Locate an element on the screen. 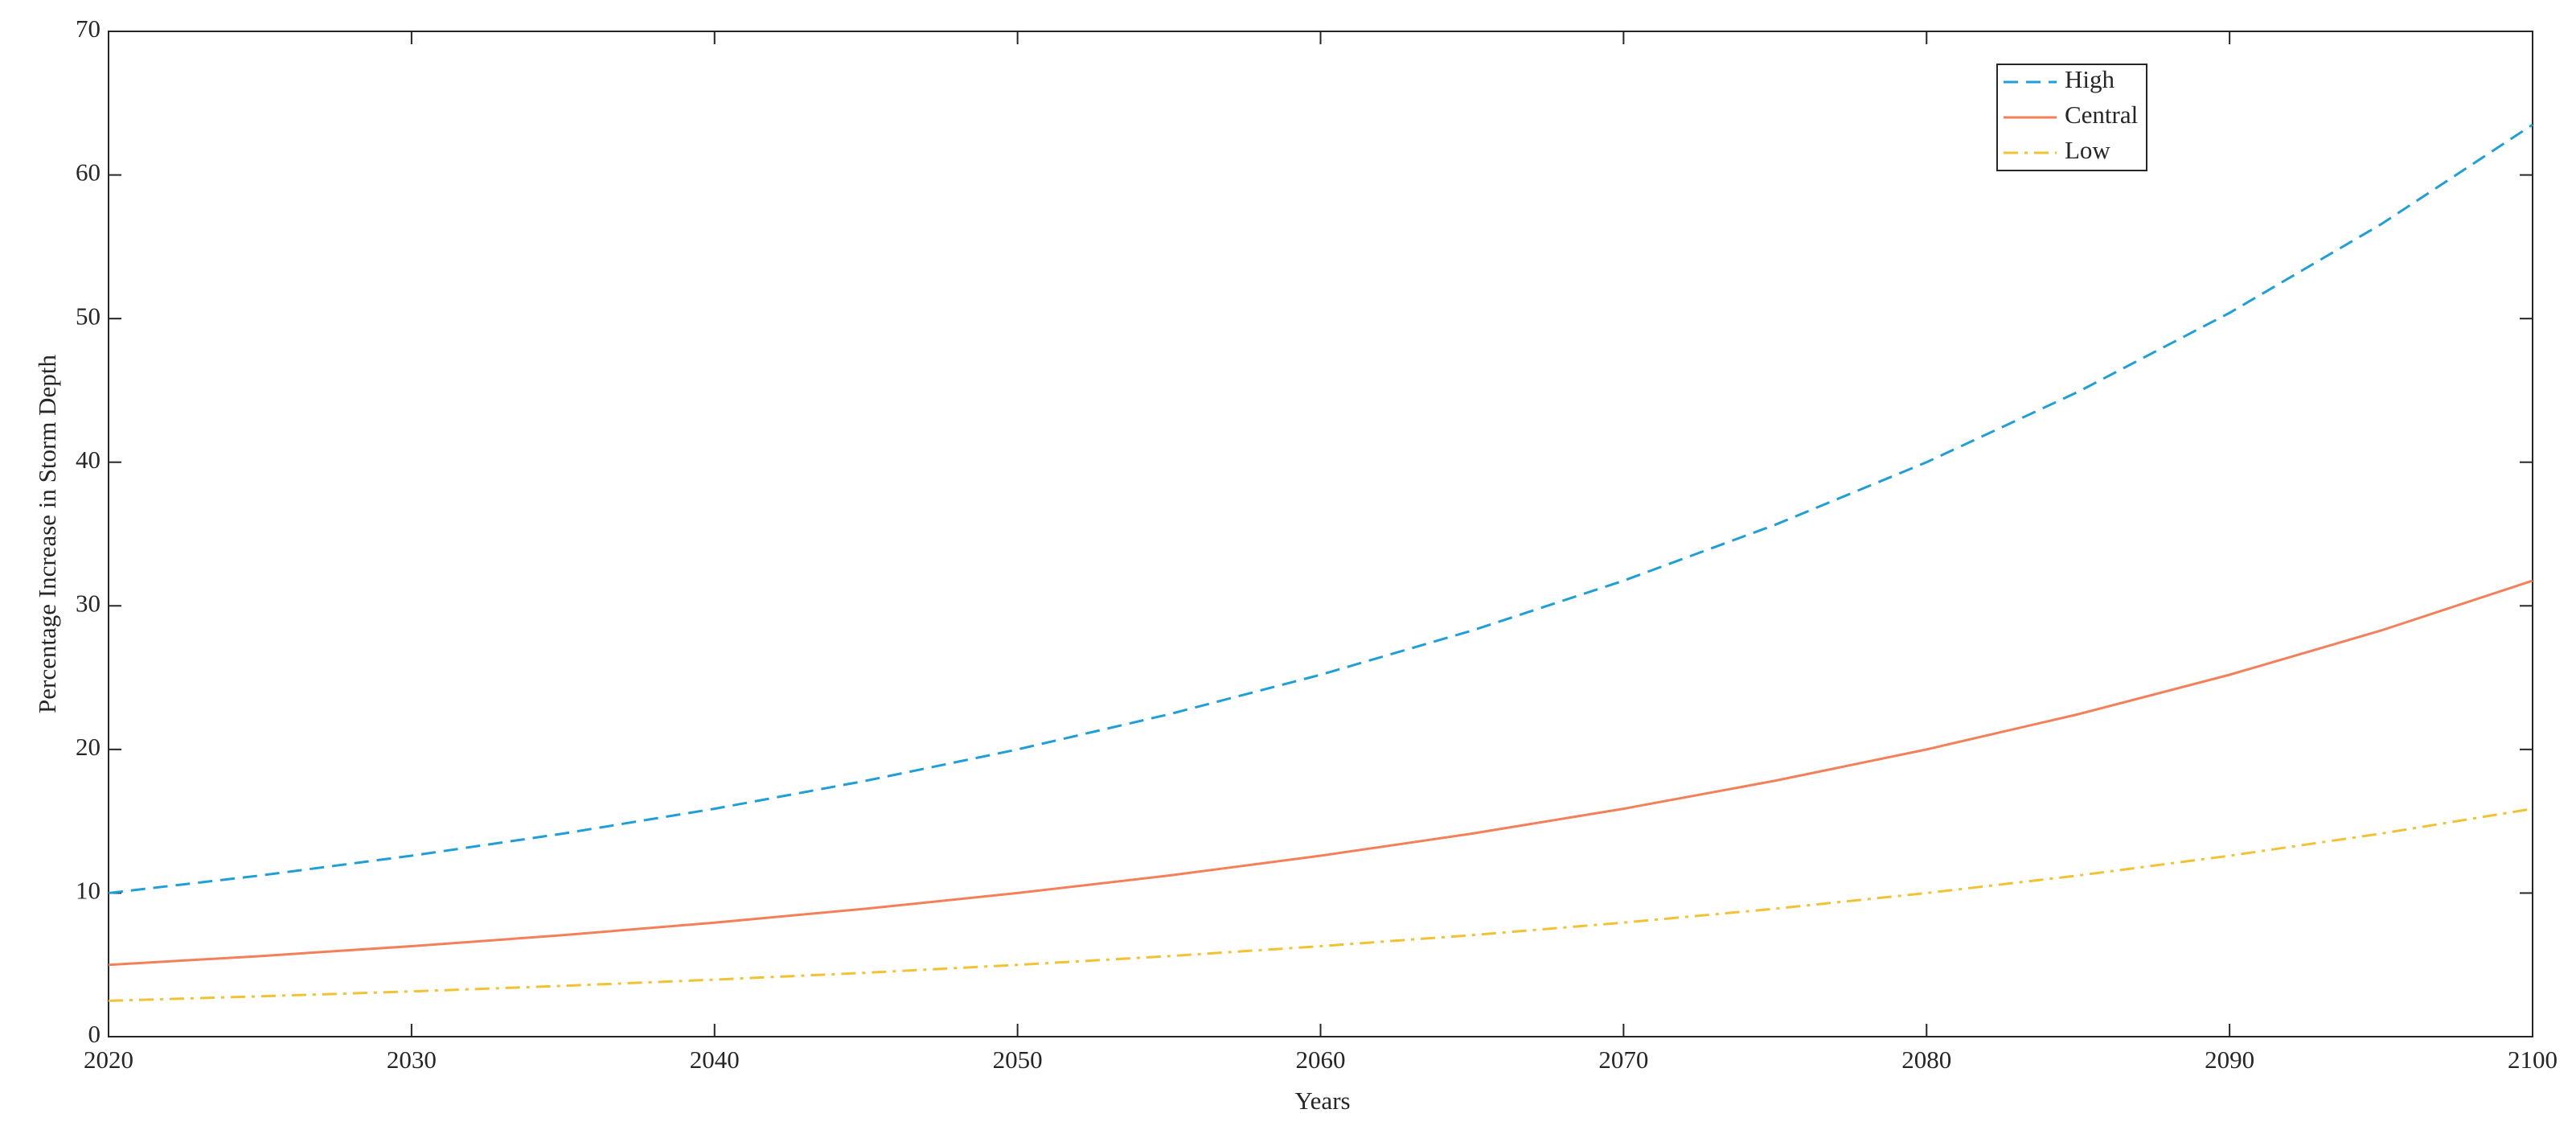  x-tick-label: 2080 is located at coordinates (1926, 1060).